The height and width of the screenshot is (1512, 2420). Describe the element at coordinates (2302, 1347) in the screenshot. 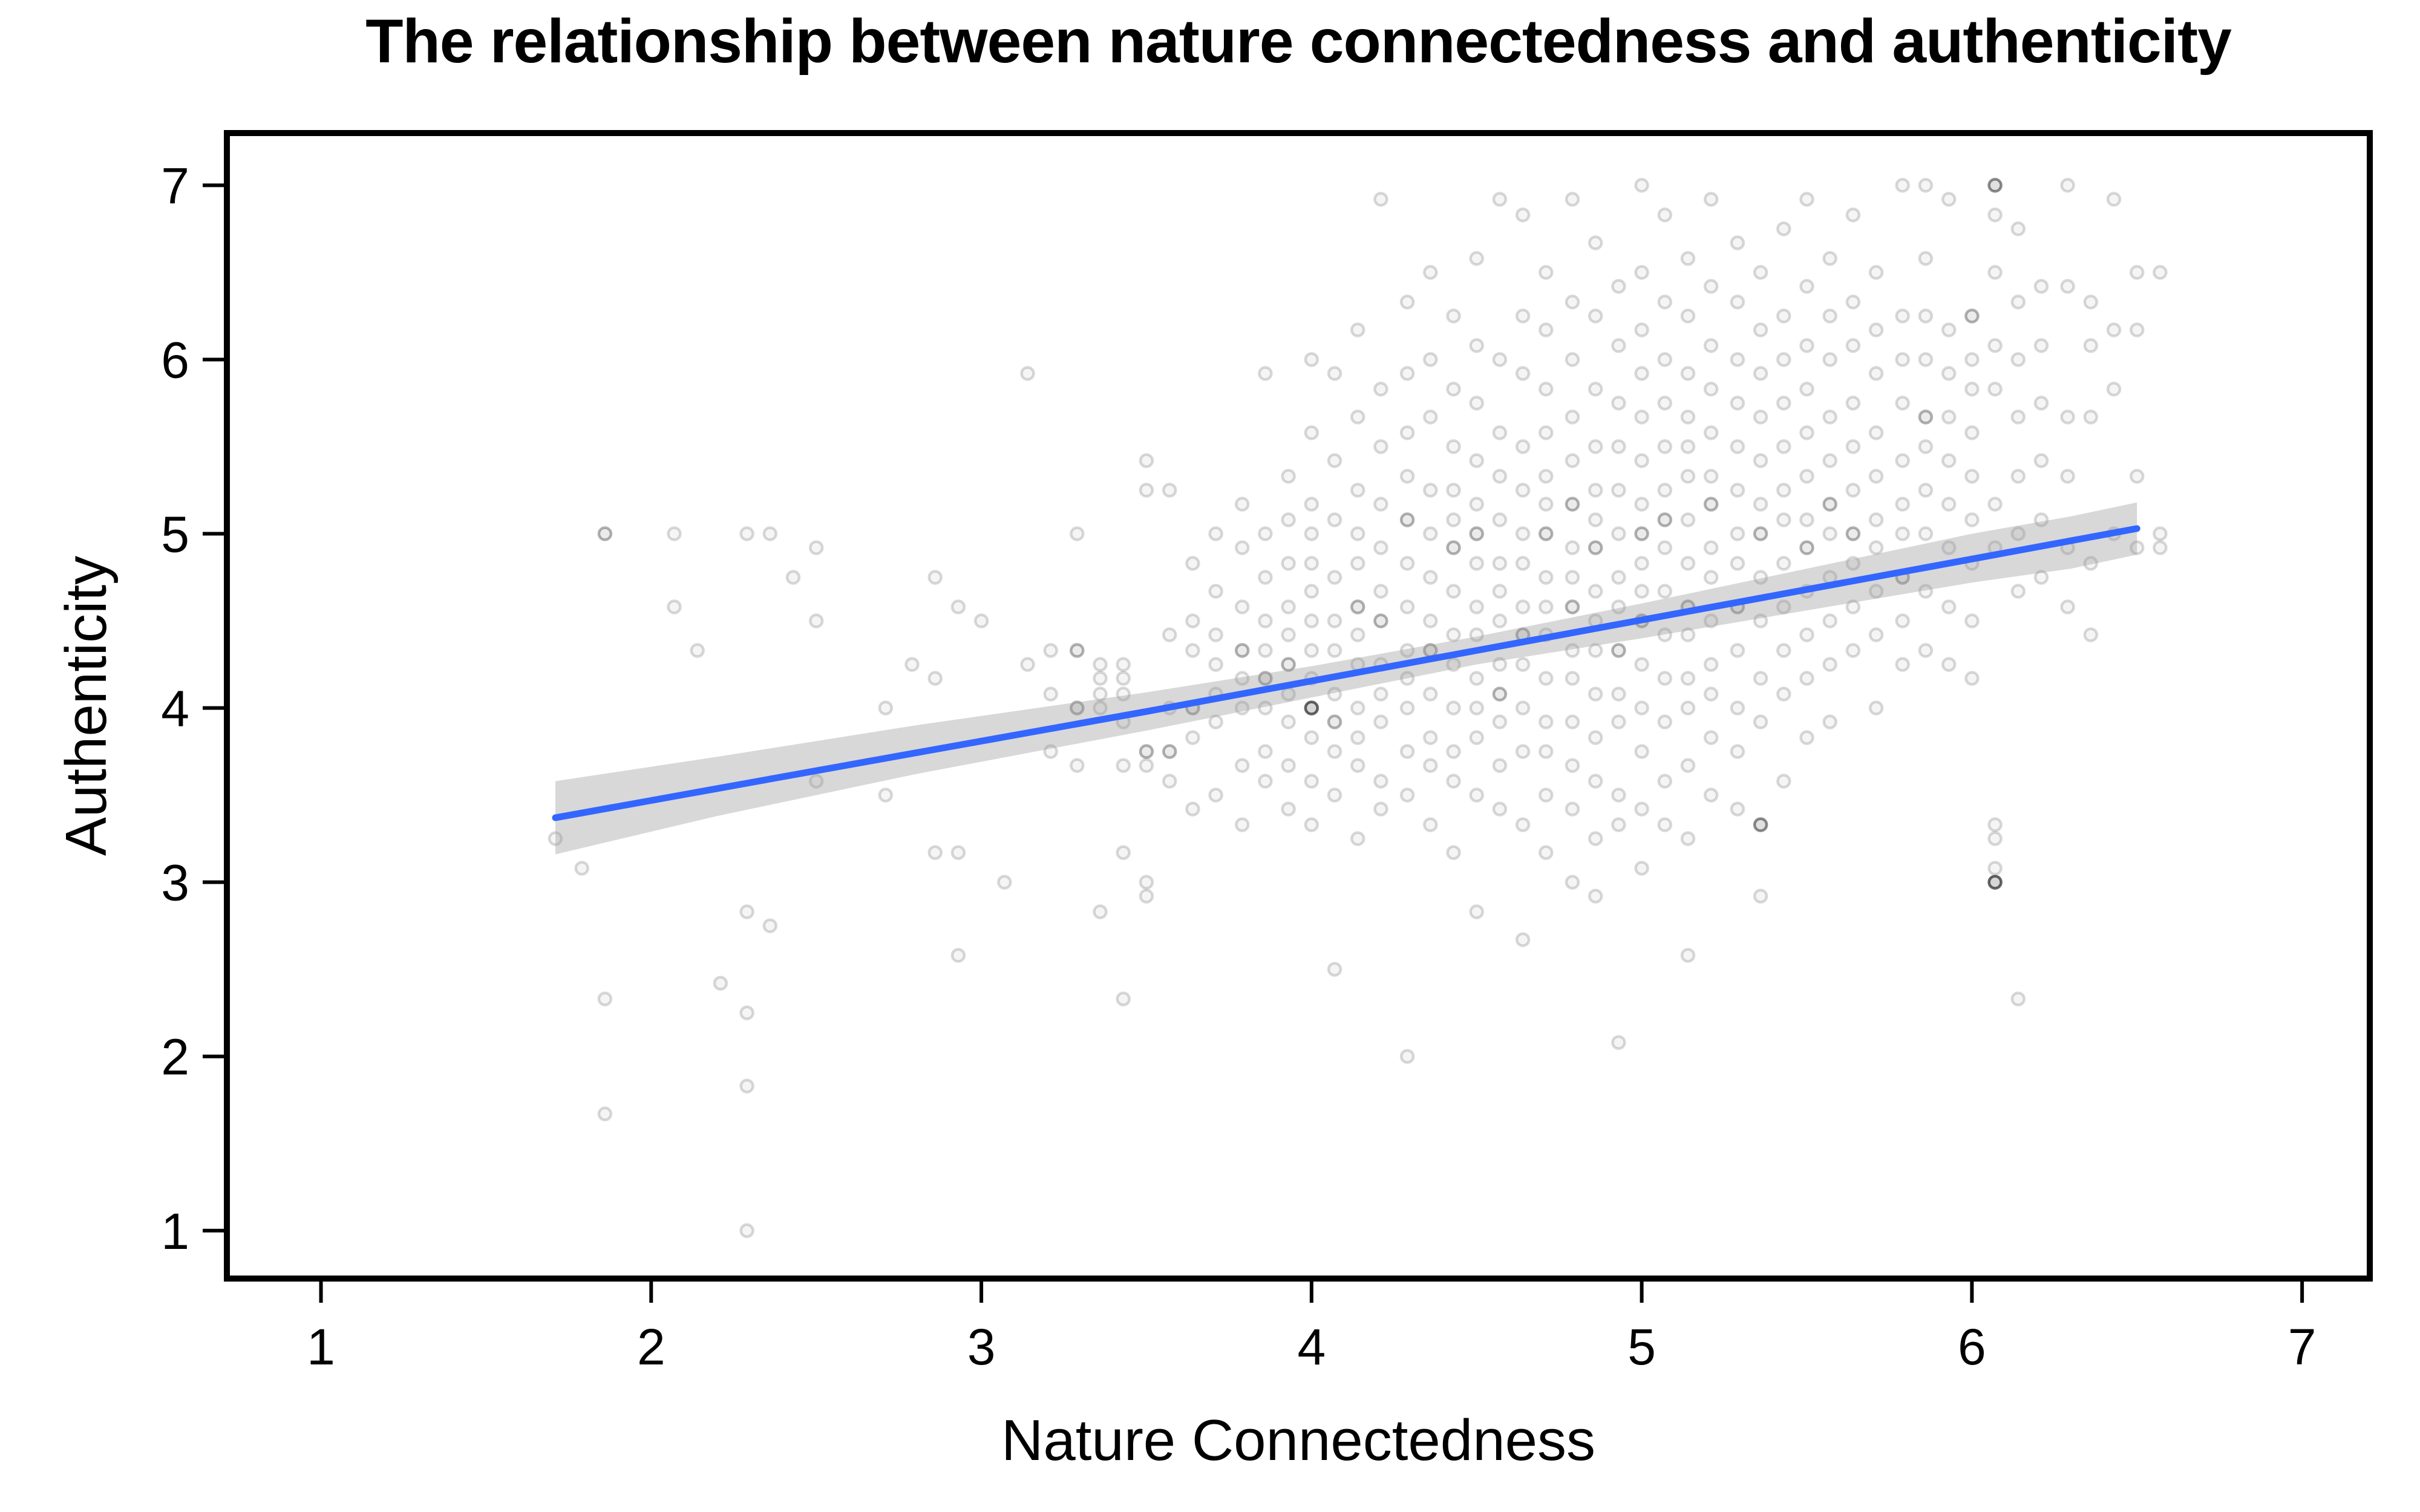

I see `x-tick-label: 7` at that location.